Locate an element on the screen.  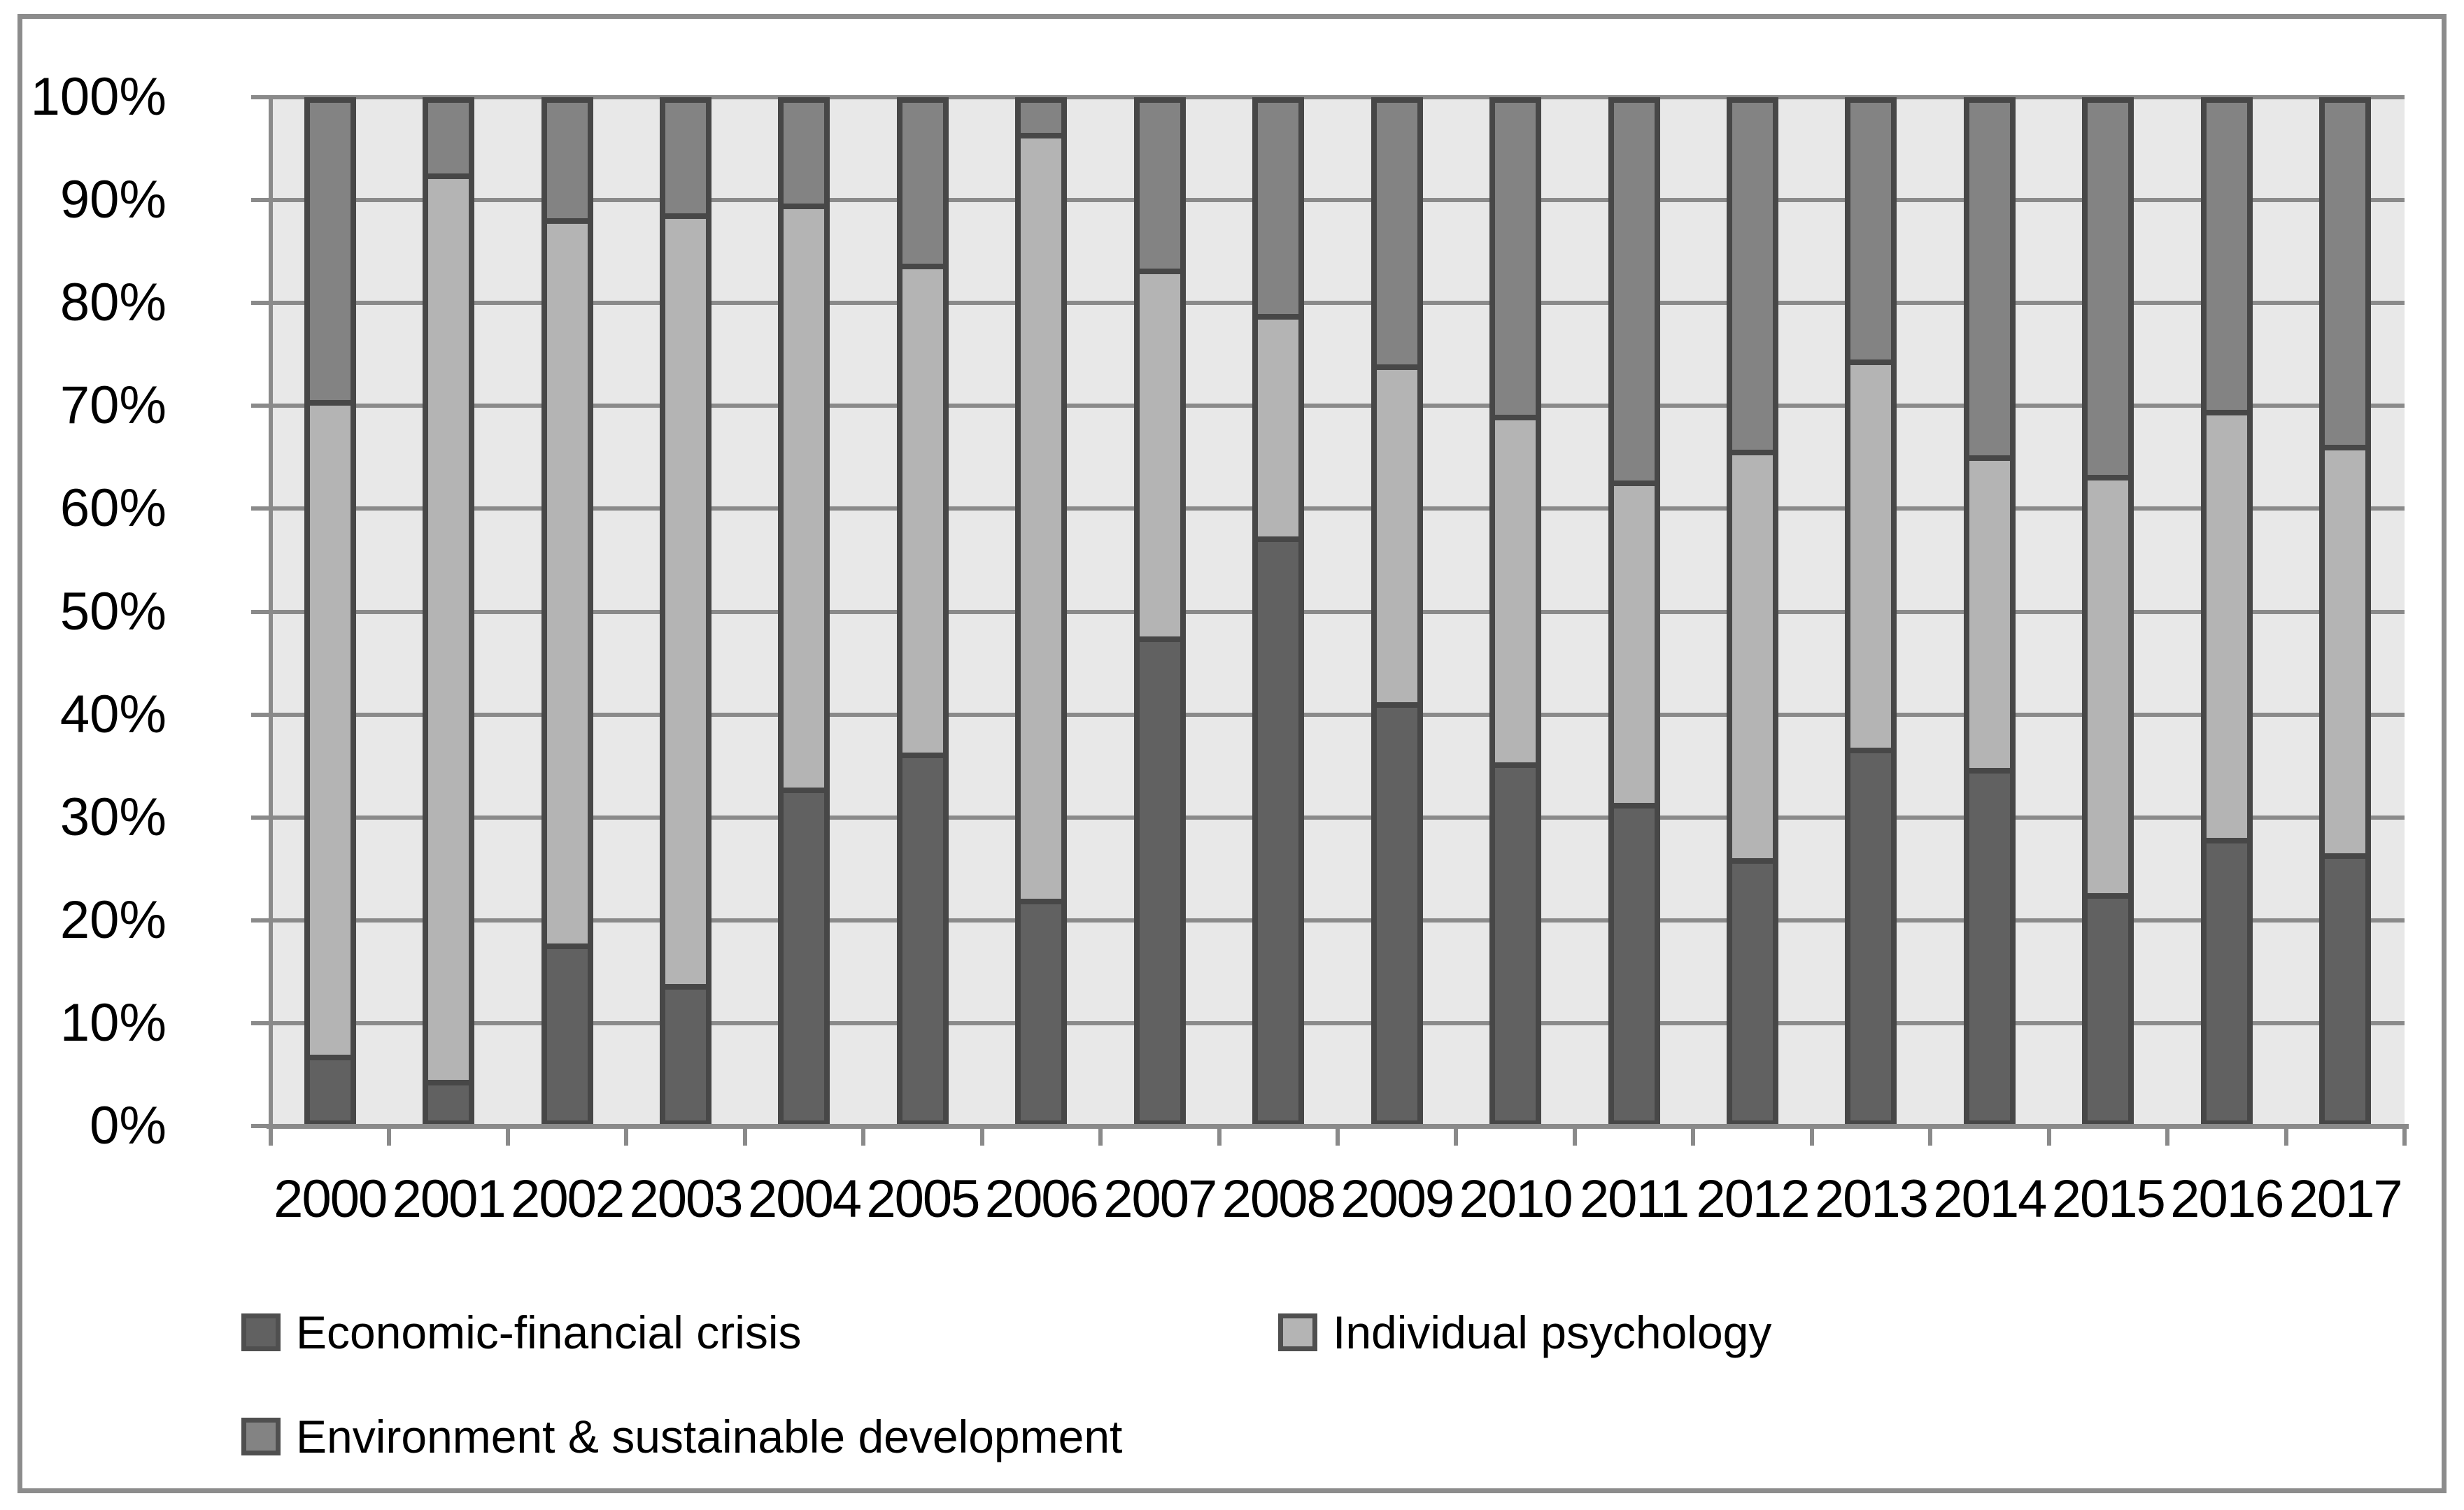
stacked-bar-2001 is located at coordinates (449, 611).